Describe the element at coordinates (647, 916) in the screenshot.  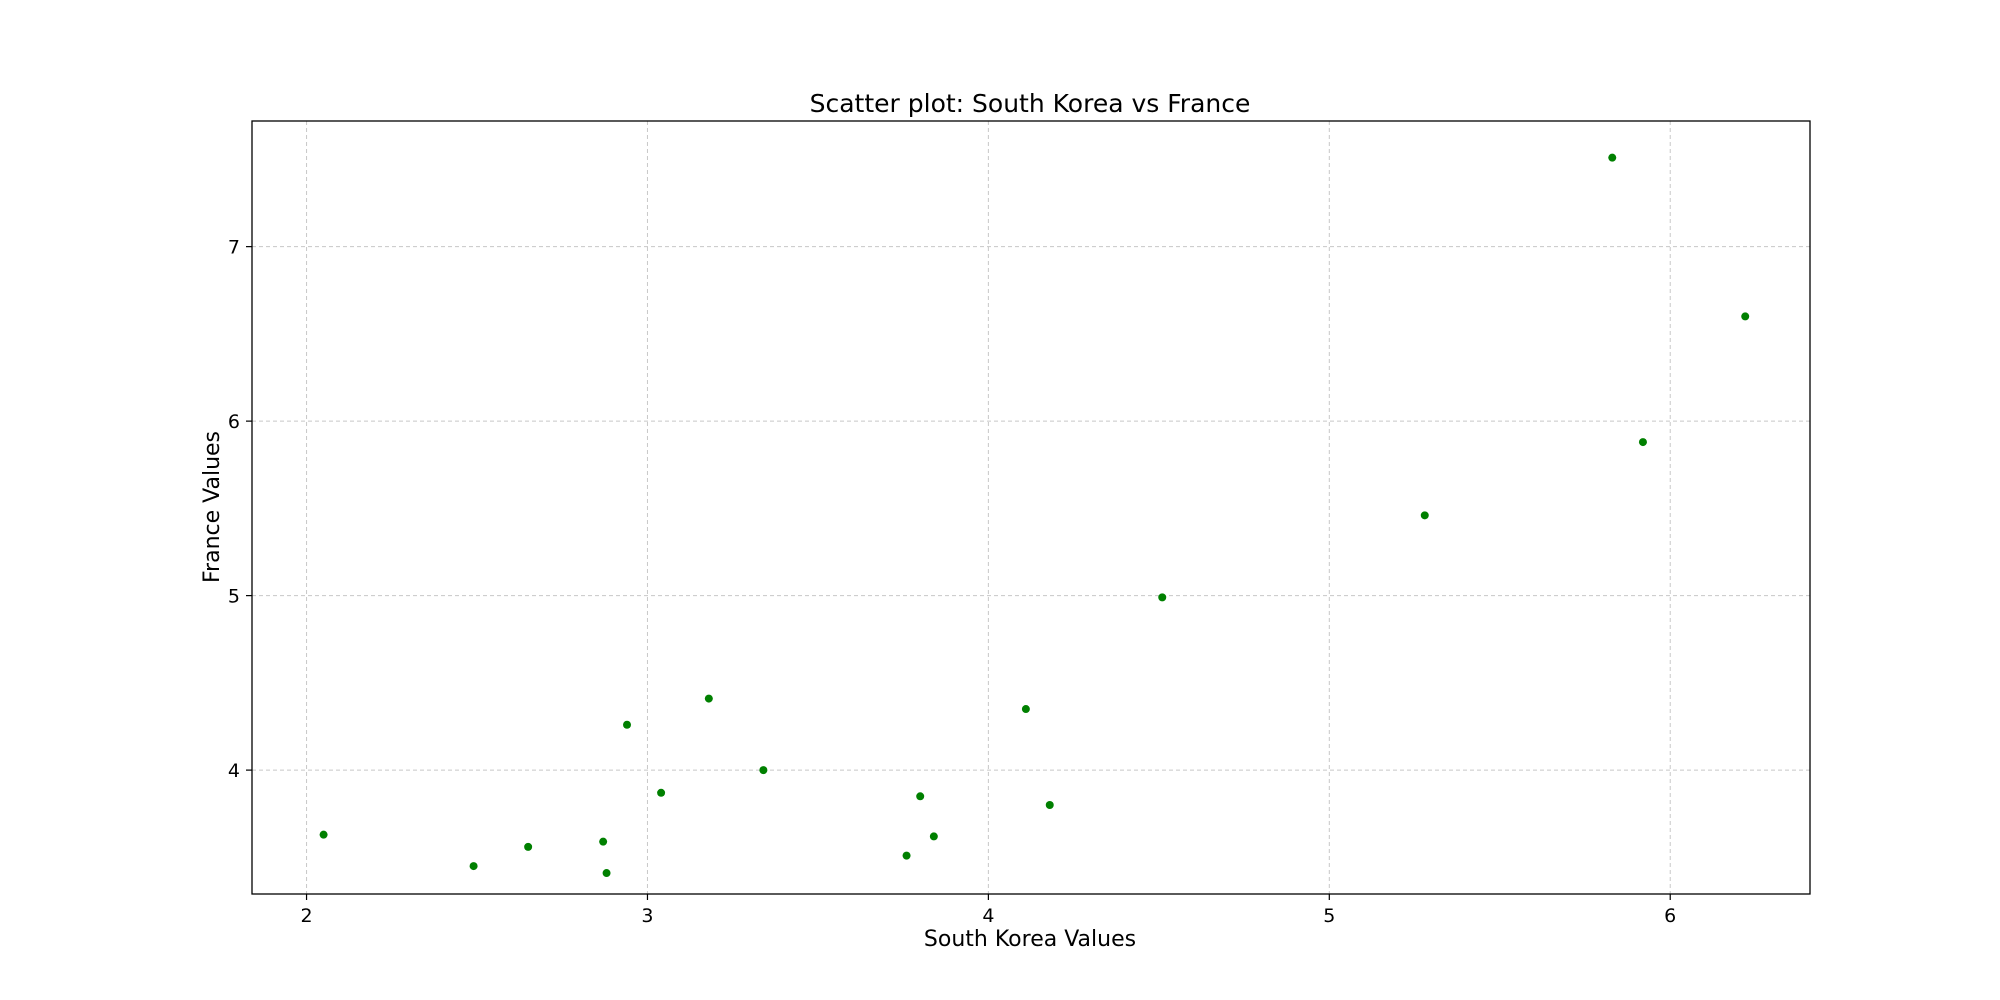
I see `x-tick-label: 3` at that location.